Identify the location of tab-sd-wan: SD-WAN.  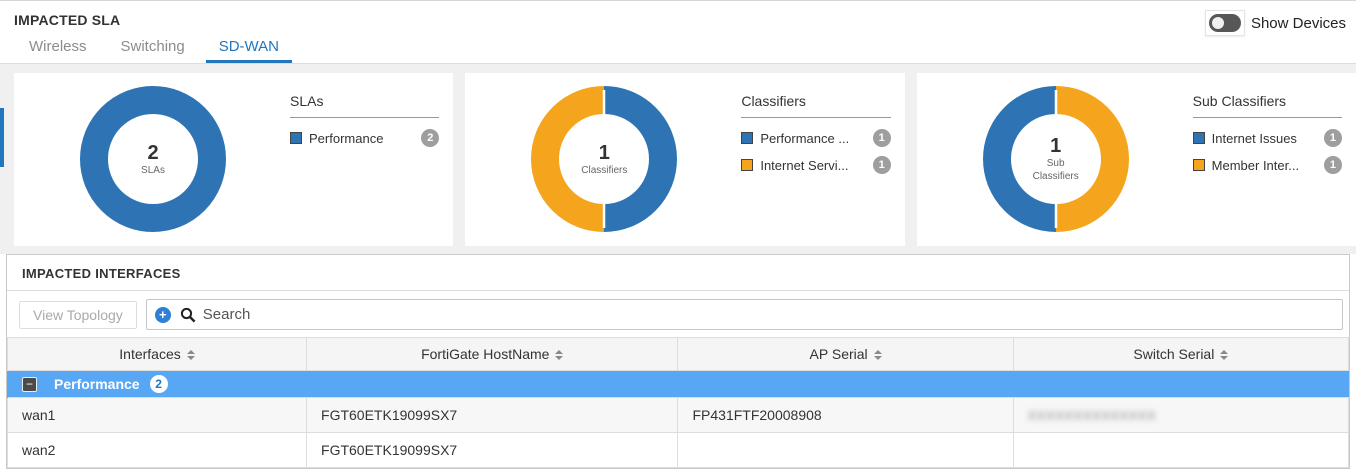
(248, 50).